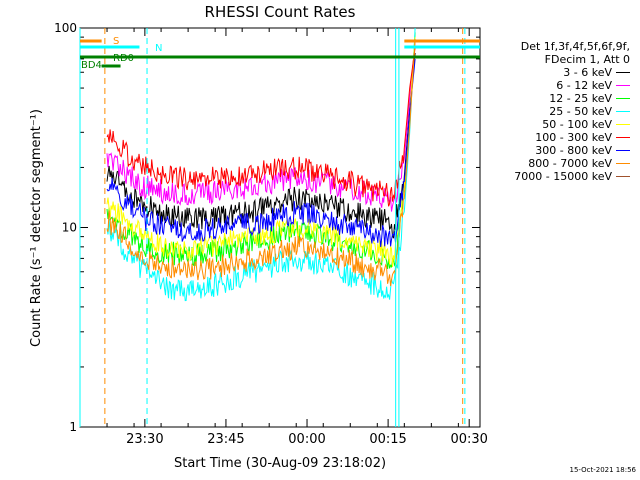 Image resolution: width=640 pixels, height=480 pixels. Describe the element at coordinates (603, 470) in the screenshot. I see `generation-timestamp: 15-Oct-2021 18:56` at that location.